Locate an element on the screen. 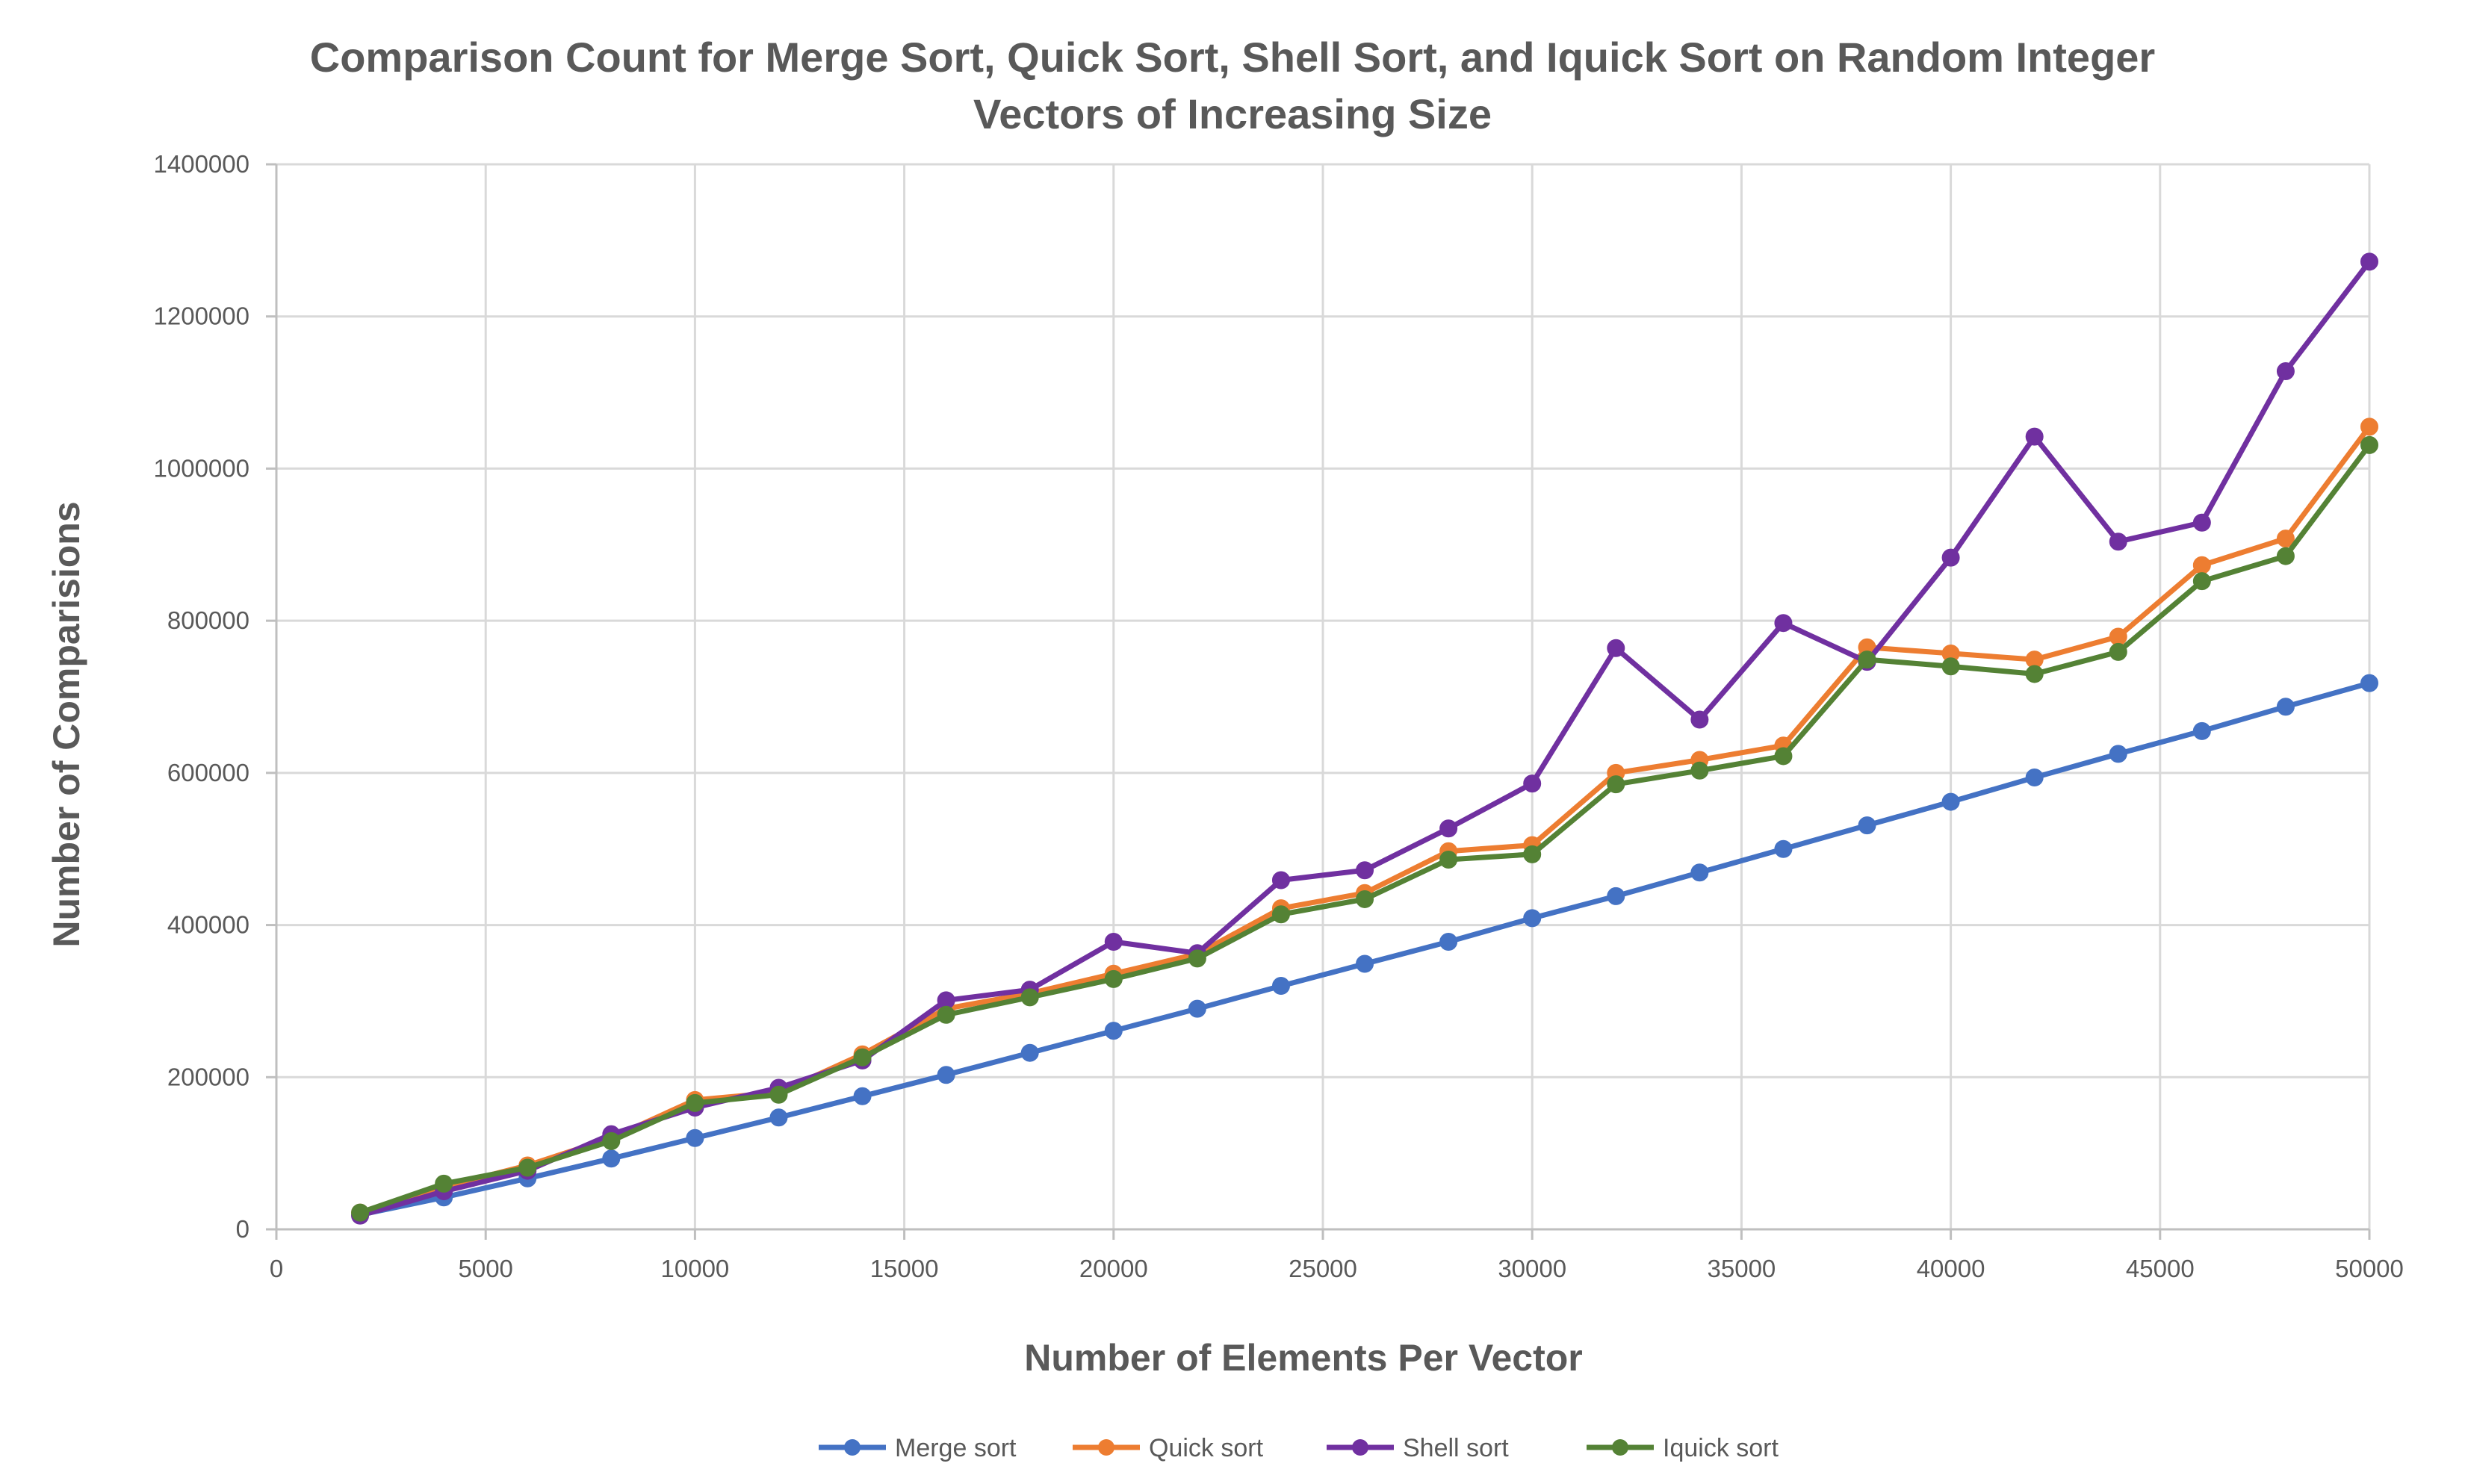 The width and height of the screenshot is (2465, 1484). x-tick-label: 5000 is located at coordinates (485, 1268).